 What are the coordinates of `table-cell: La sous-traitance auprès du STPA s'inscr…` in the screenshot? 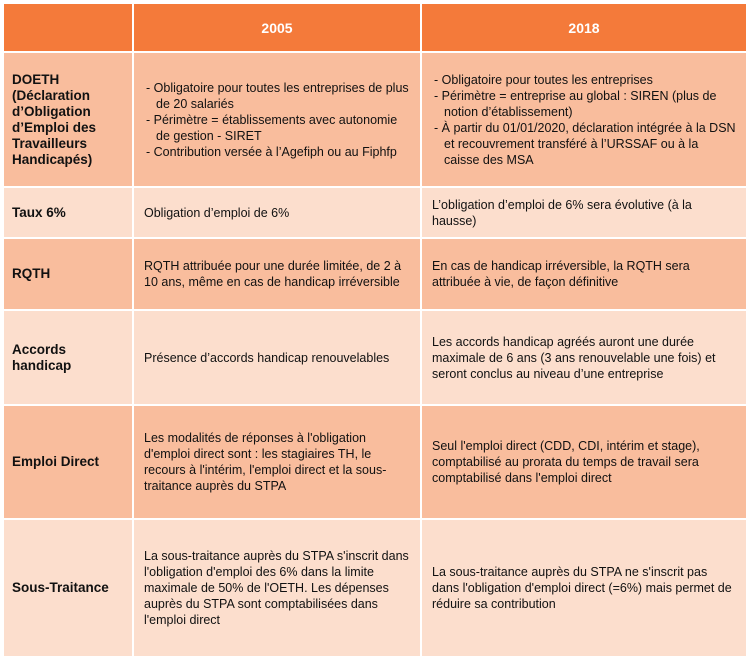 It's located at (277, 588).